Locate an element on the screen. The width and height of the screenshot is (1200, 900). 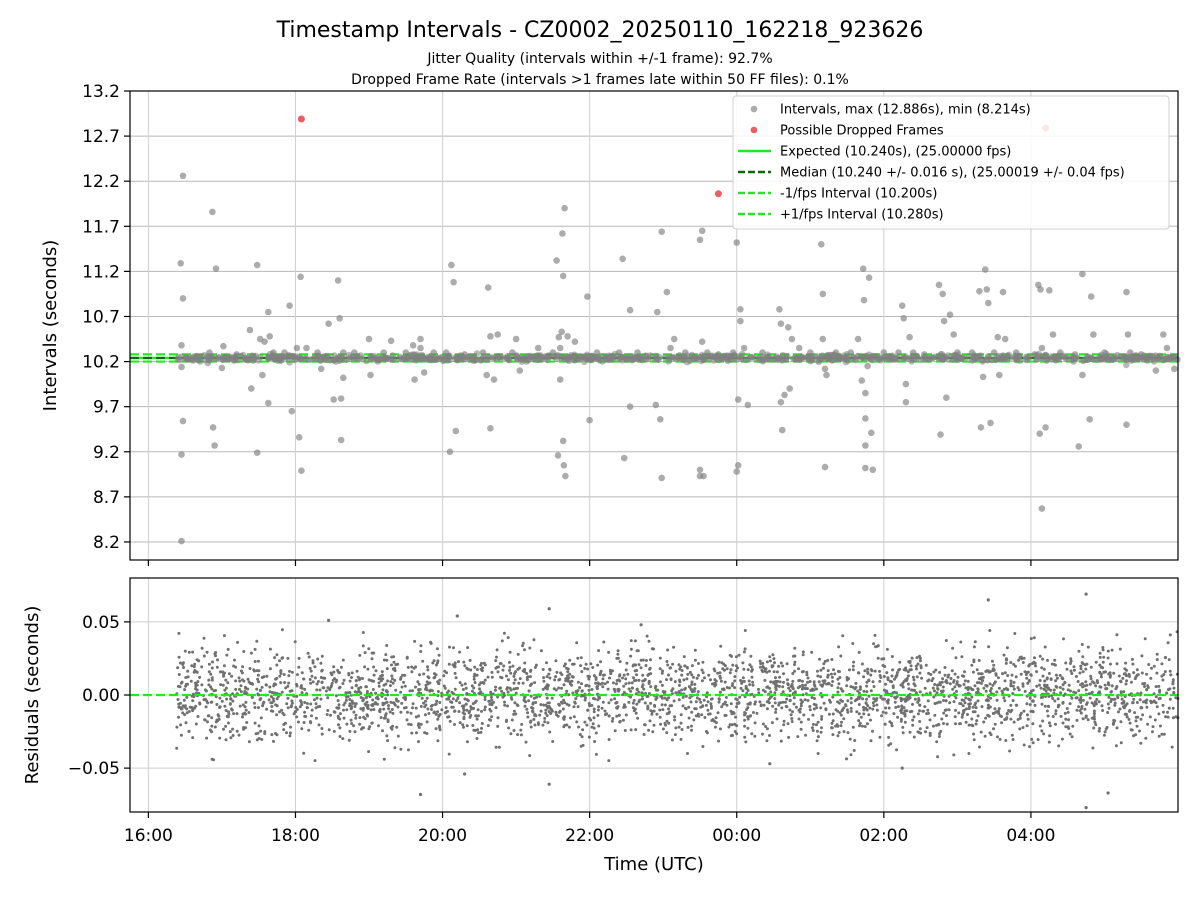
residuals-x-axis-label: Time (UTC) is located at coordinates (653, 864).